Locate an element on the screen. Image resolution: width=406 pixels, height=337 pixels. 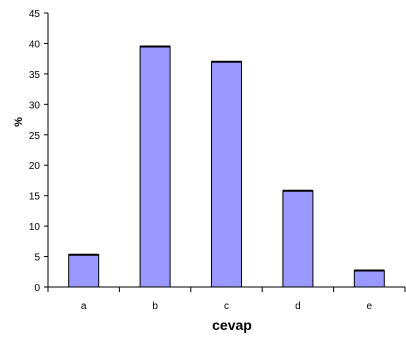
y-tick-label: 25 is located at coordinates (35, 136).